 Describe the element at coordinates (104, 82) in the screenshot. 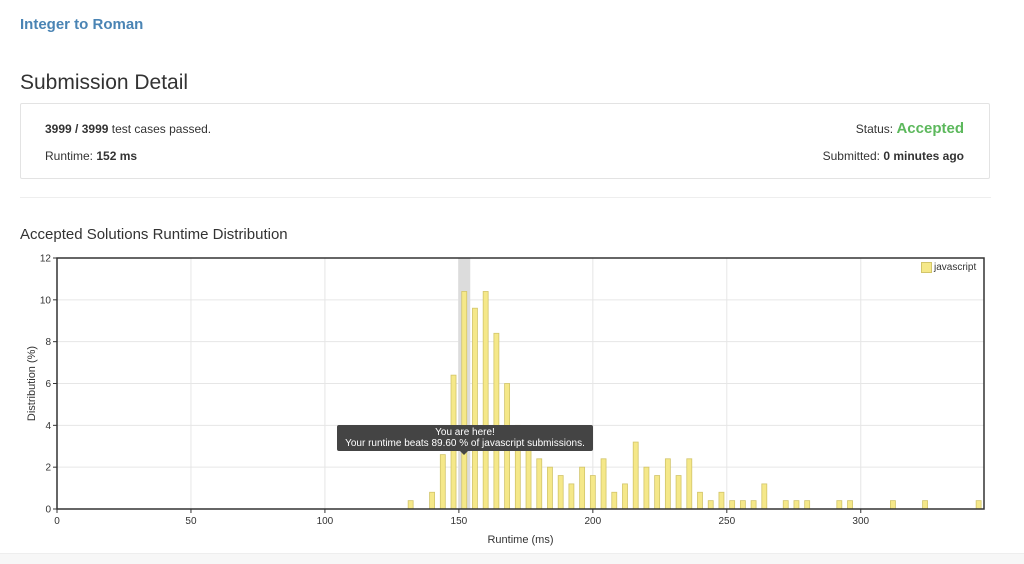

I see `page-title: Submission Detail` at that location.